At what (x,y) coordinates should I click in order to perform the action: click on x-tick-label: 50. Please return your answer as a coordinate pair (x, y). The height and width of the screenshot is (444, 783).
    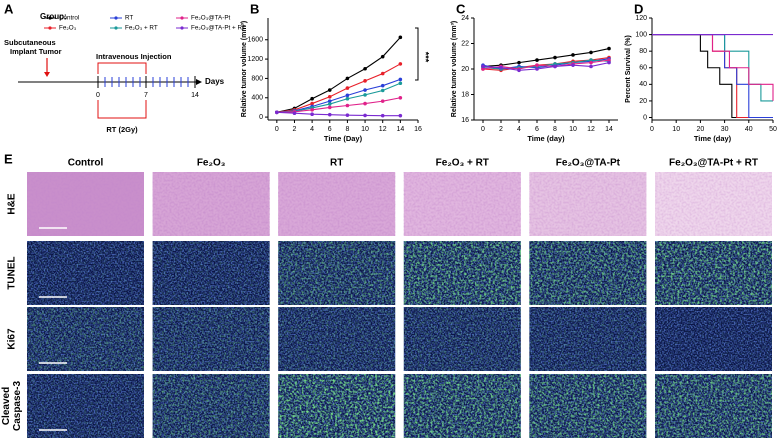
    Looking at the image, I should click on (773, 129).